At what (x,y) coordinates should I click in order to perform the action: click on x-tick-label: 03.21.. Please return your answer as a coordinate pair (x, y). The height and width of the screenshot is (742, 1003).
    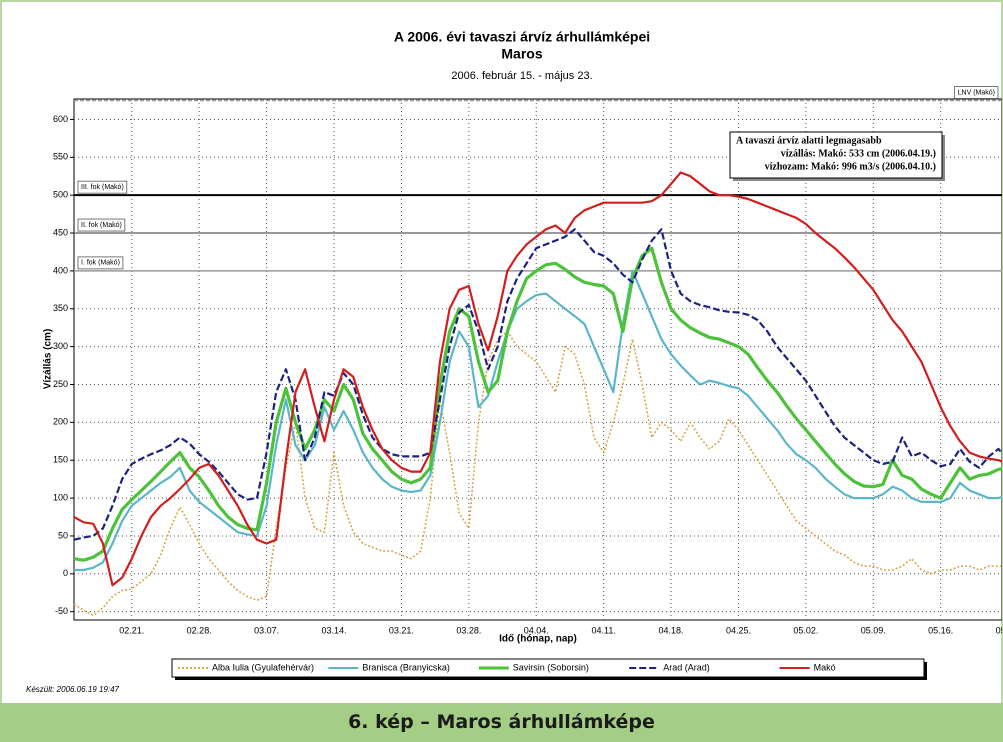
    Looking at the image, I should click on (401, 630).